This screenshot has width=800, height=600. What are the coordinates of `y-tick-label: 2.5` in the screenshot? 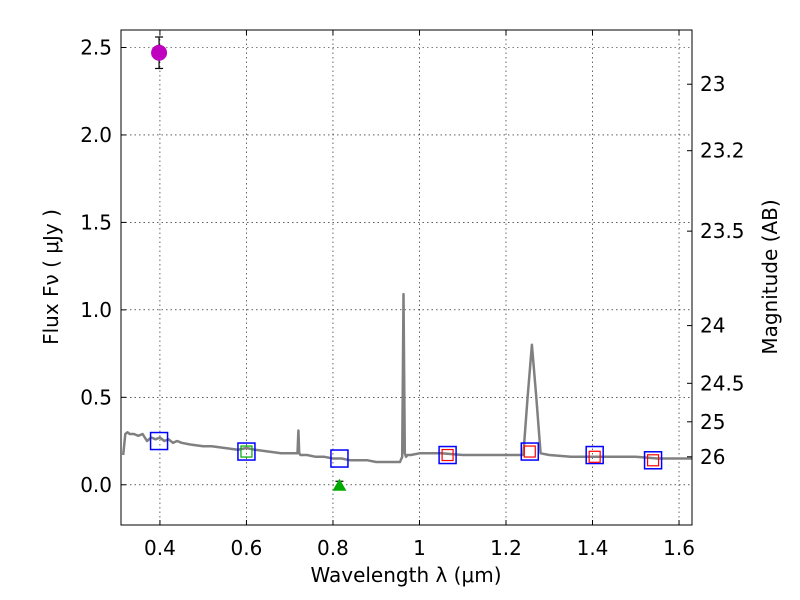 It's located at (96, 47).